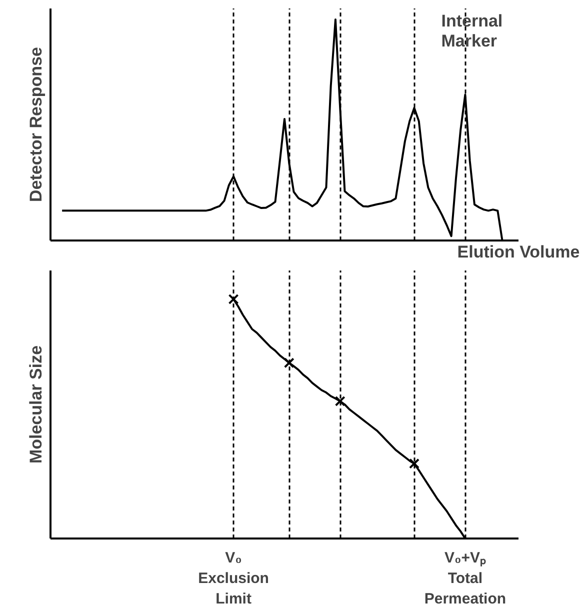  What do you see at coordinates (36, 124) in the screenshot?
I see `y-axis-title: Detector Response` at bounding box center [36, 124].